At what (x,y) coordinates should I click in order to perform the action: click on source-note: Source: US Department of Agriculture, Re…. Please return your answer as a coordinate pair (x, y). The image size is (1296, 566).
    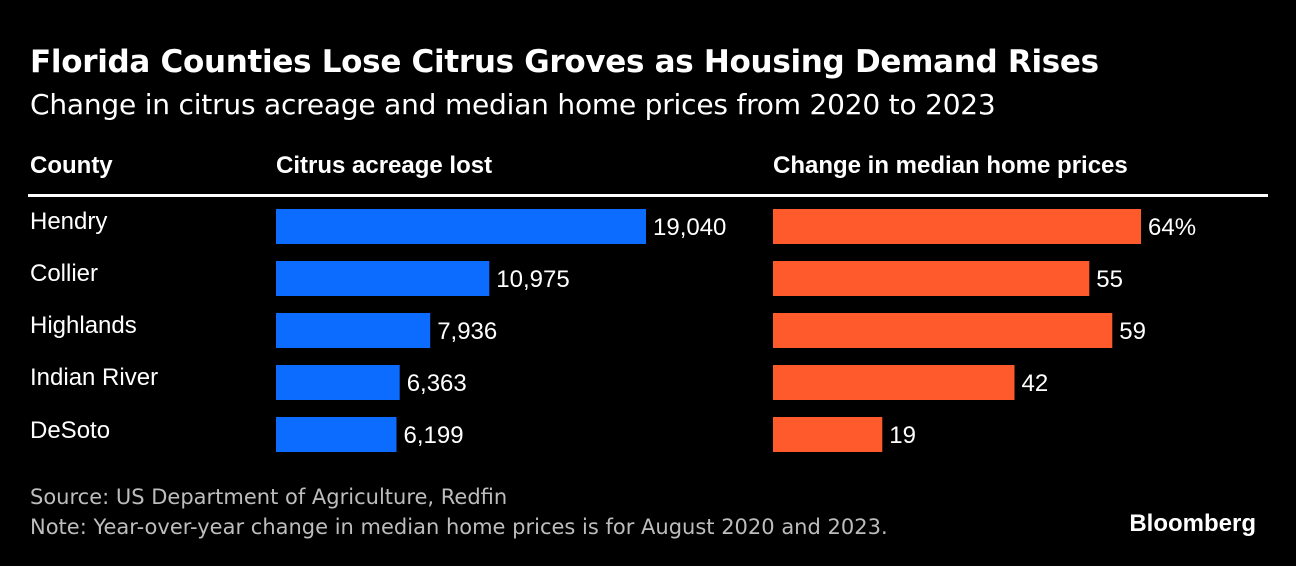
    Looking at the image, I should click on (269, 497).